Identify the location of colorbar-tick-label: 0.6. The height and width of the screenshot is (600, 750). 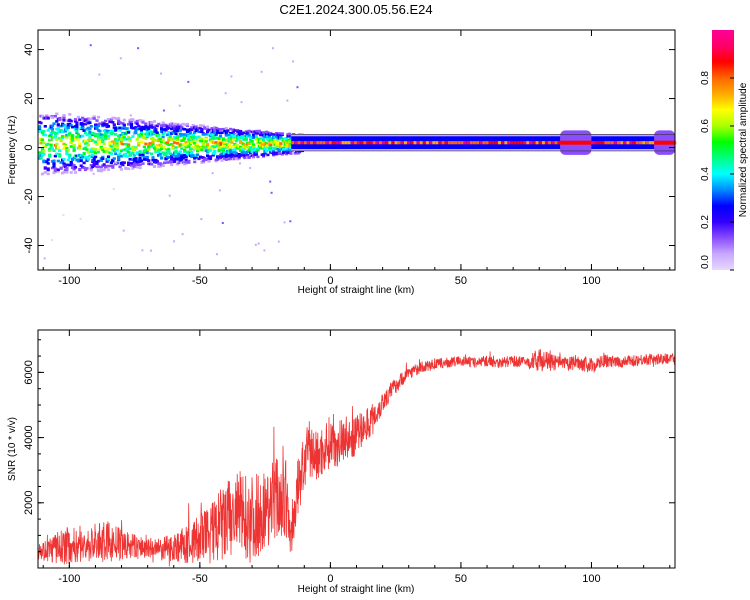
(705, 126).